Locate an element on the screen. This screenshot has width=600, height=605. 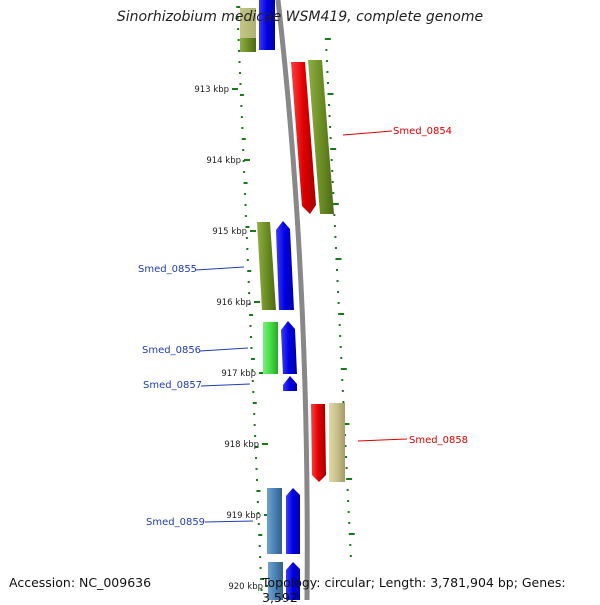
cds-block is located at coordinates (267, 25).